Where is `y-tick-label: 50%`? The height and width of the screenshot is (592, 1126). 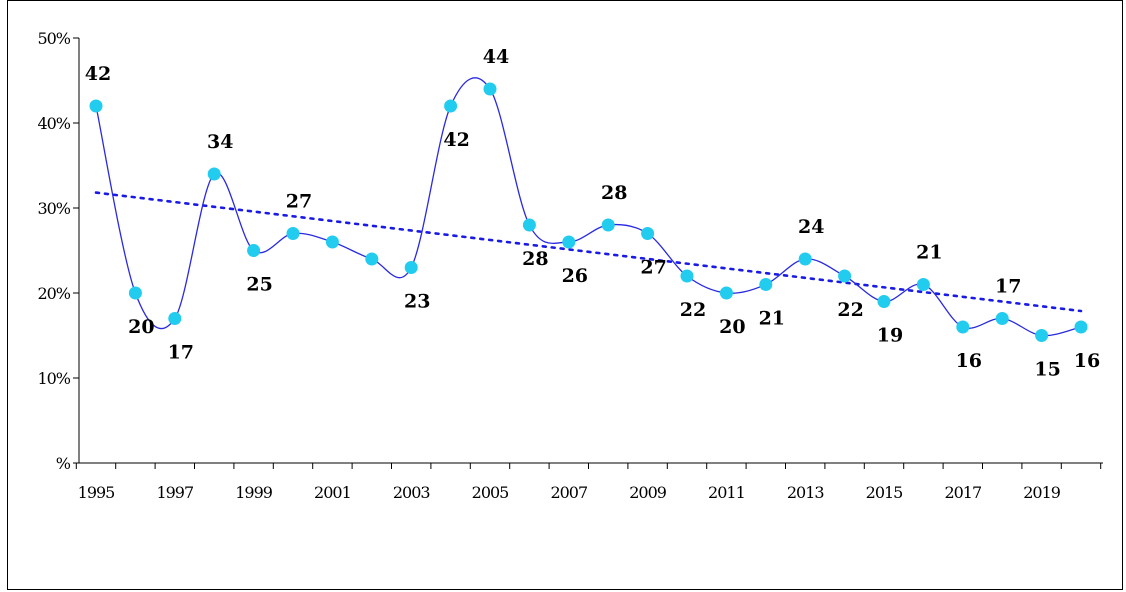
y-tick-label: 50% is located at coordinates (53, 38).